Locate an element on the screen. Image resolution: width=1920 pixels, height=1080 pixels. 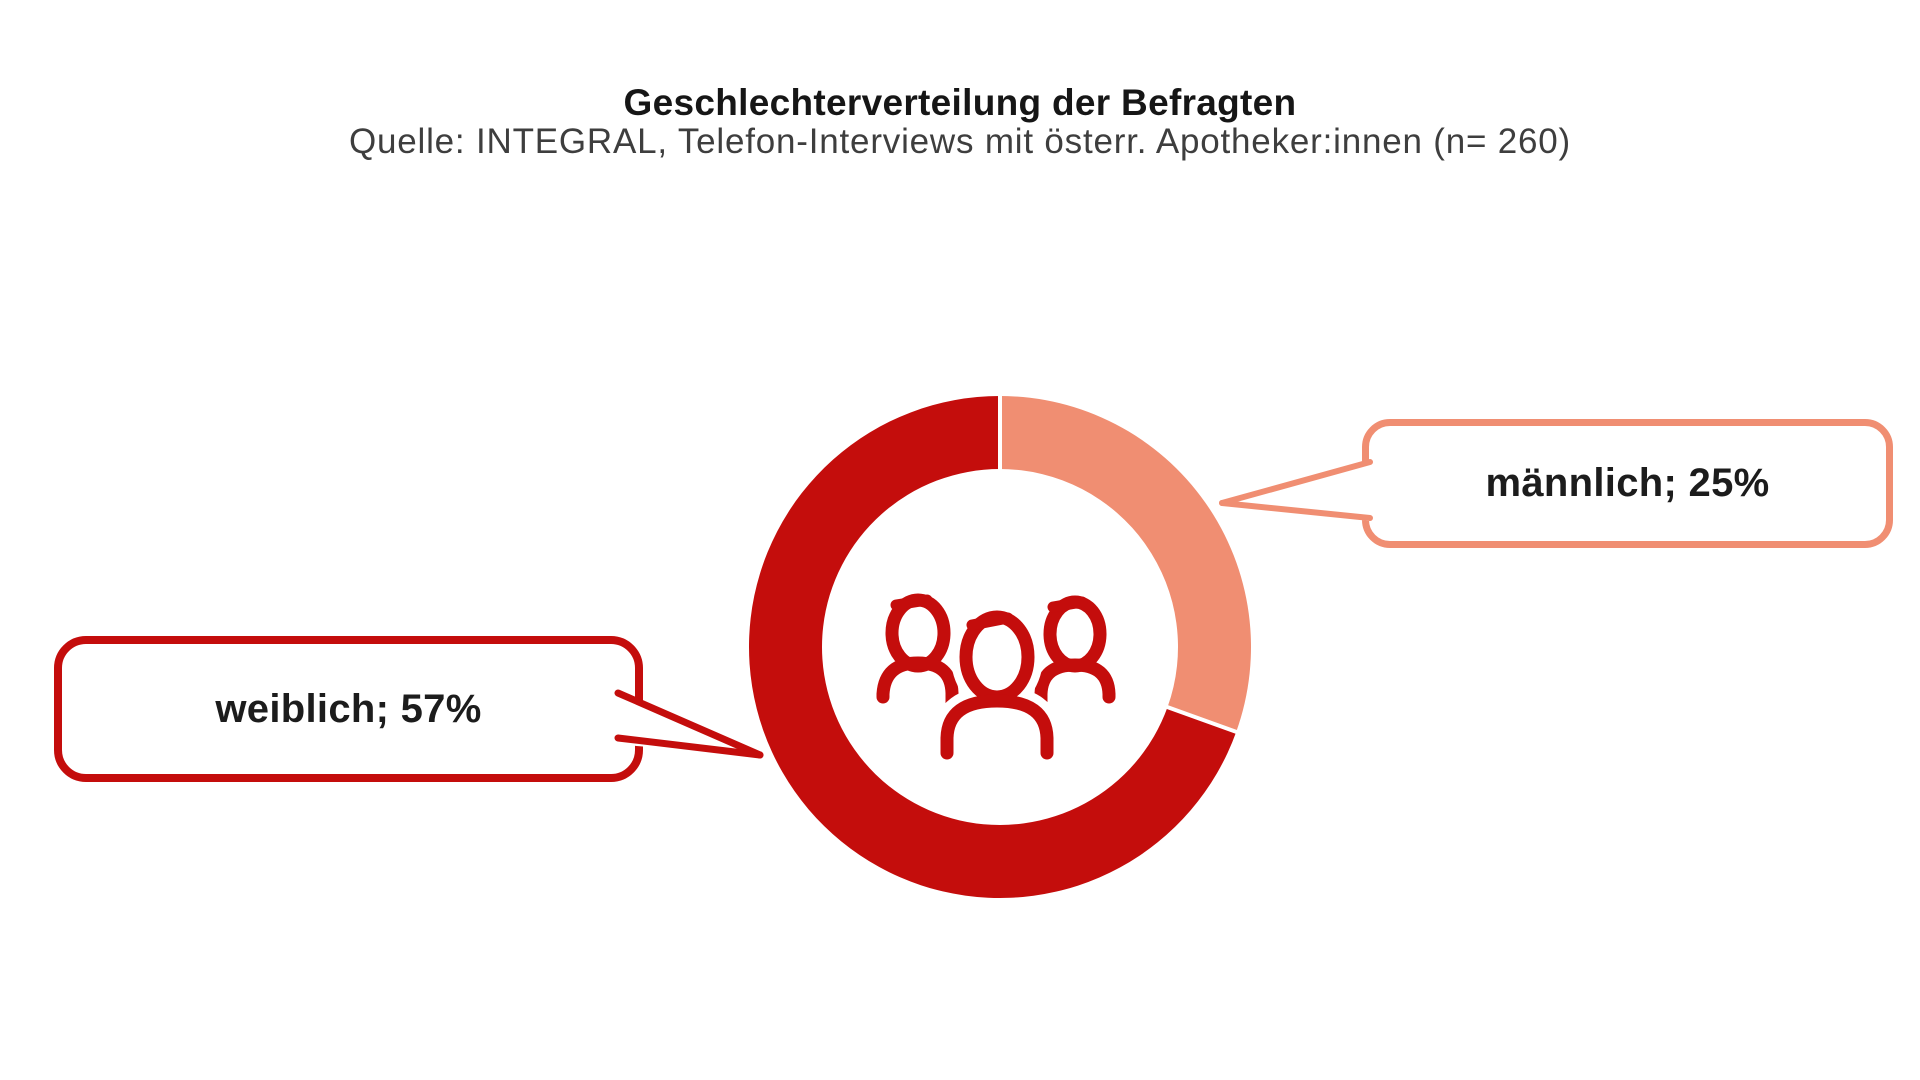
callout-weiblich-label: weiblich; 57% is located at coordinates (348, 708).